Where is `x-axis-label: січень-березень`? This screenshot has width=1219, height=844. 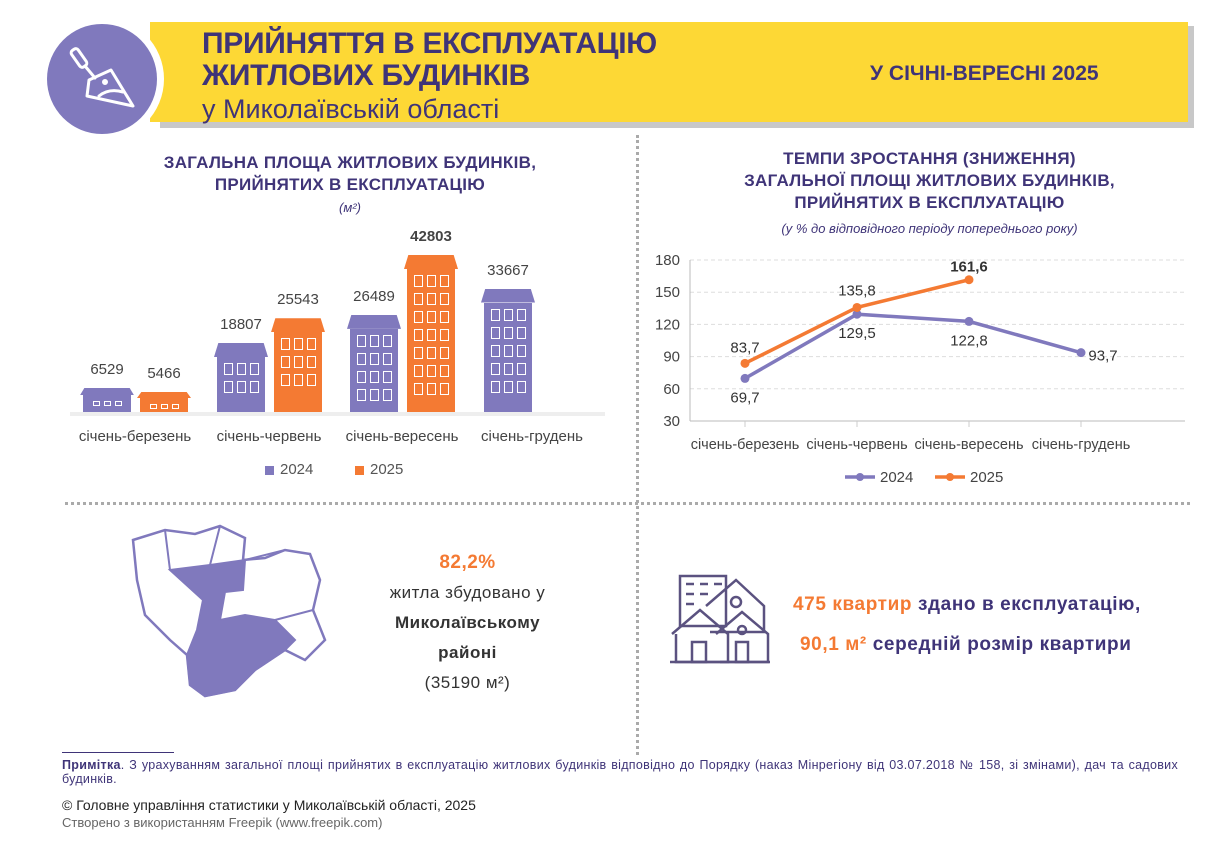
x-axis-label: січень-березень is located at coordinates (135, 436).